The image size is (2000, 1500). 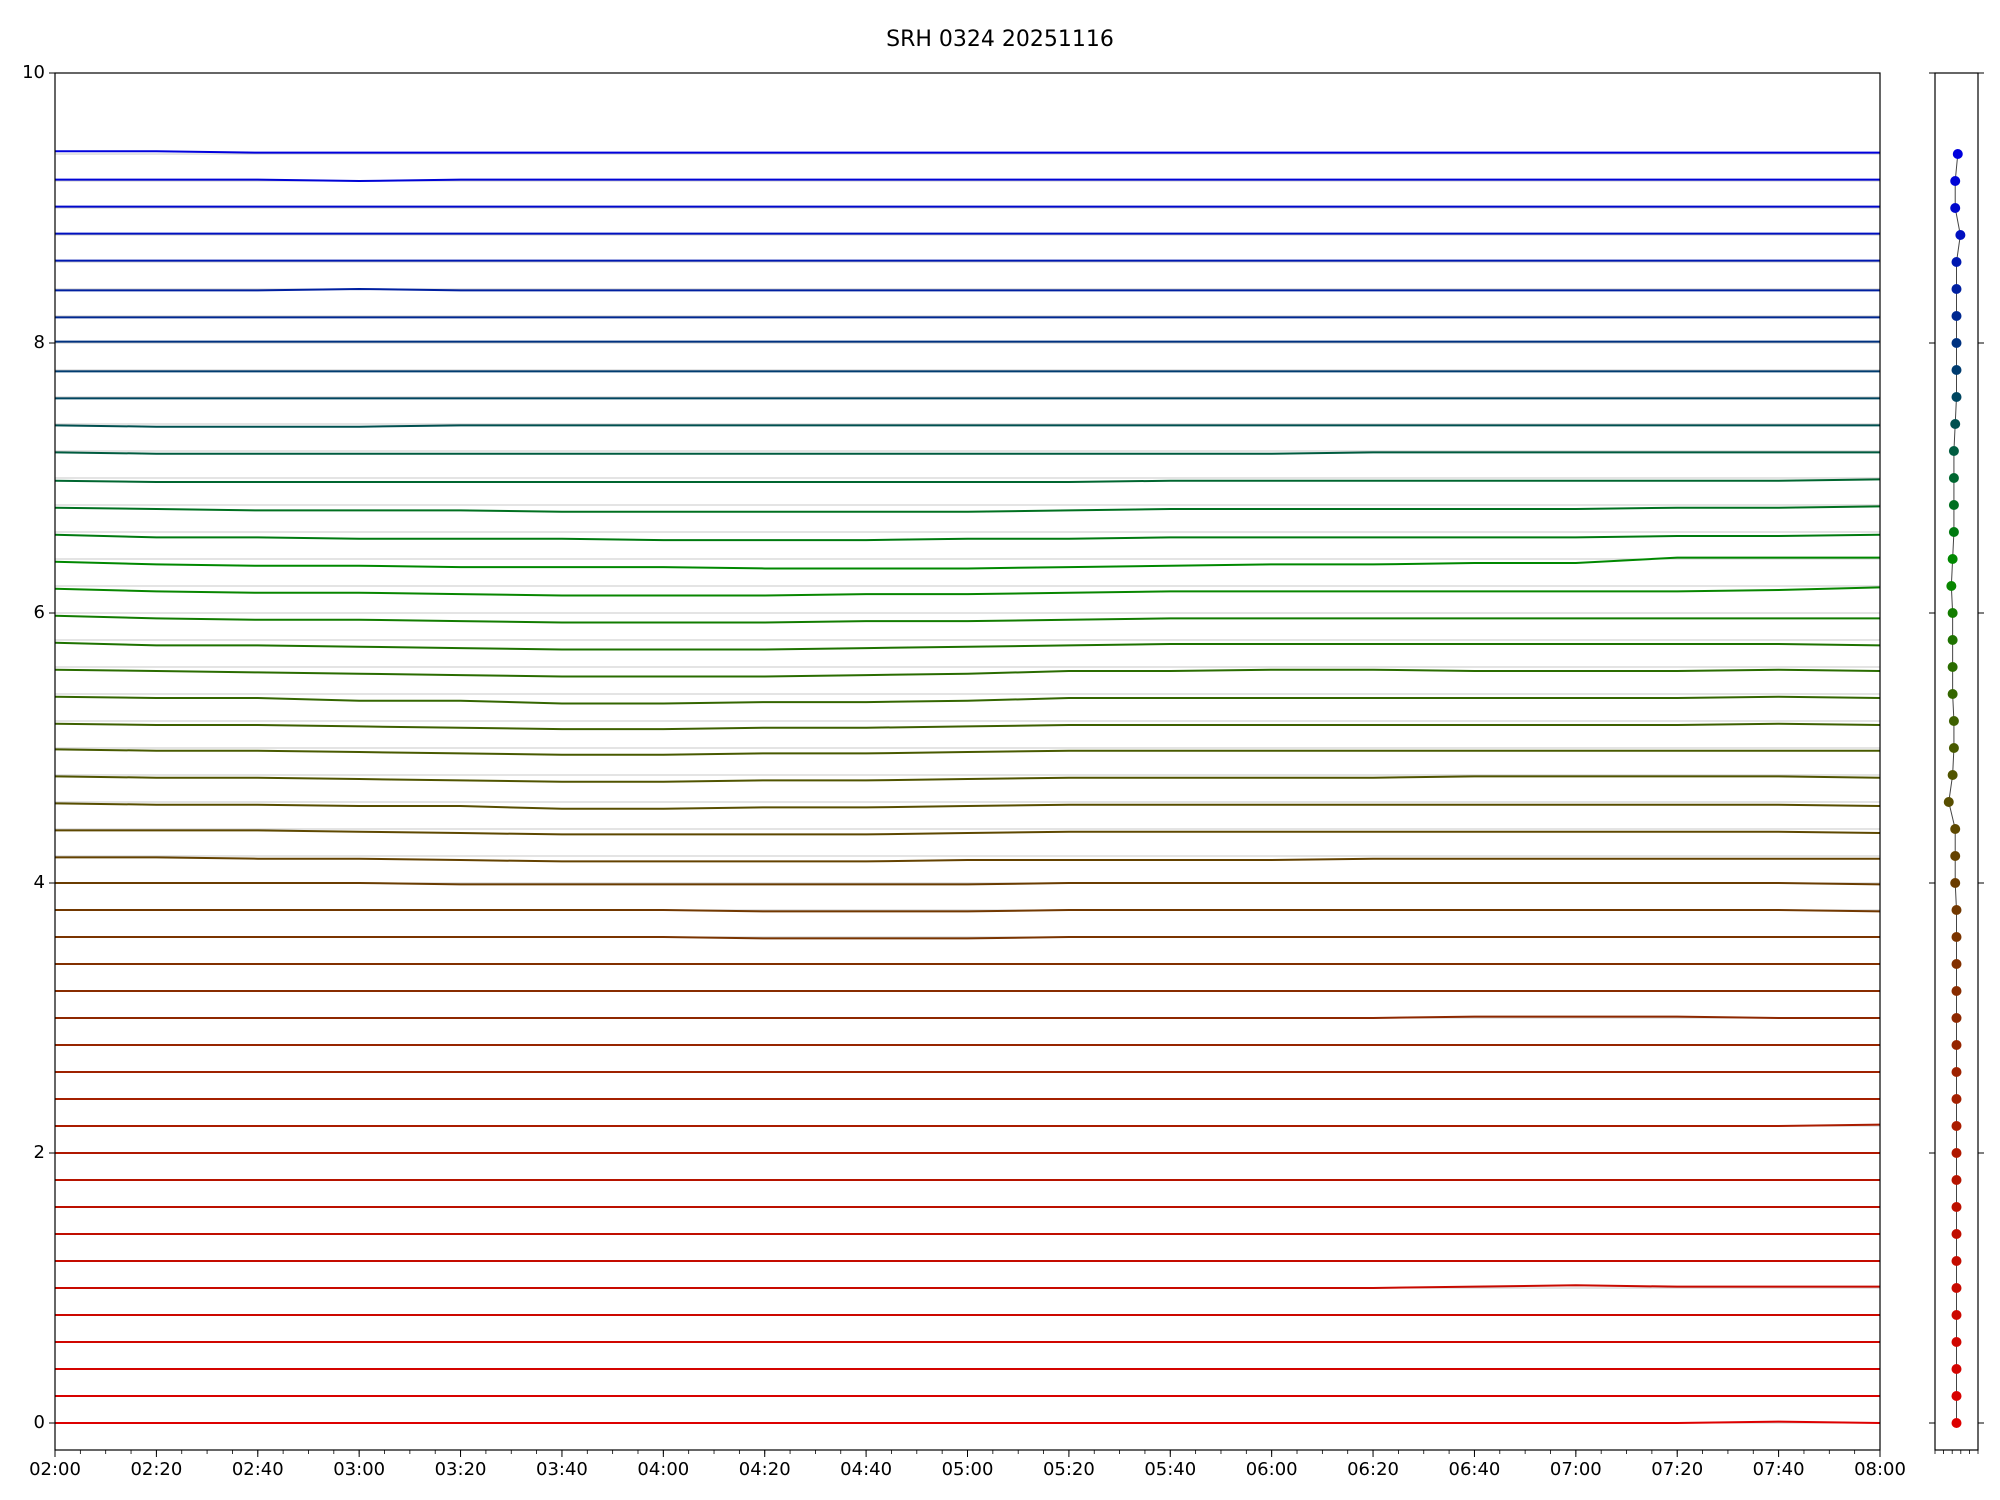 What do you see at coordinates (33, 72) in the screenshot?
I see `y-tick-label: 10` at bounding box center [33, 72].